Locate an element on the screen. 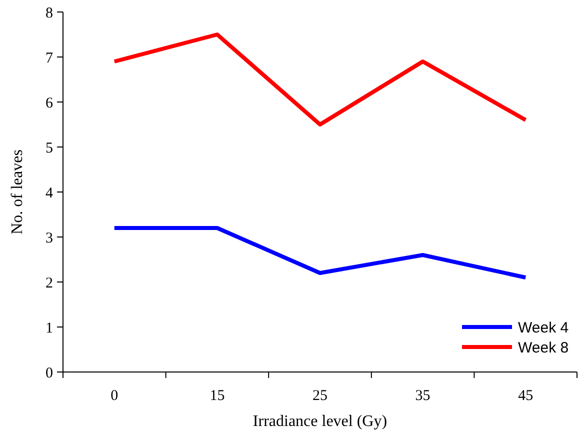  legend-label: Week 4 is located at coordinates (543, 327).